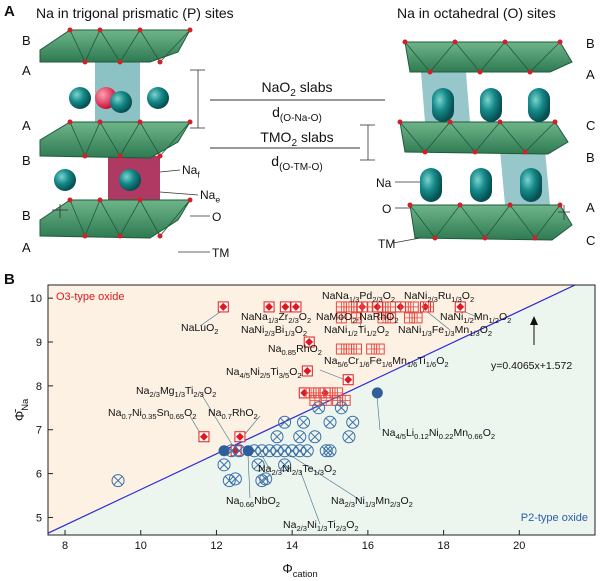  What do you see at coordinates (315, 137) in the screenshot?
I see `slab-label-part: slabs` at bounding box center [315, 137].